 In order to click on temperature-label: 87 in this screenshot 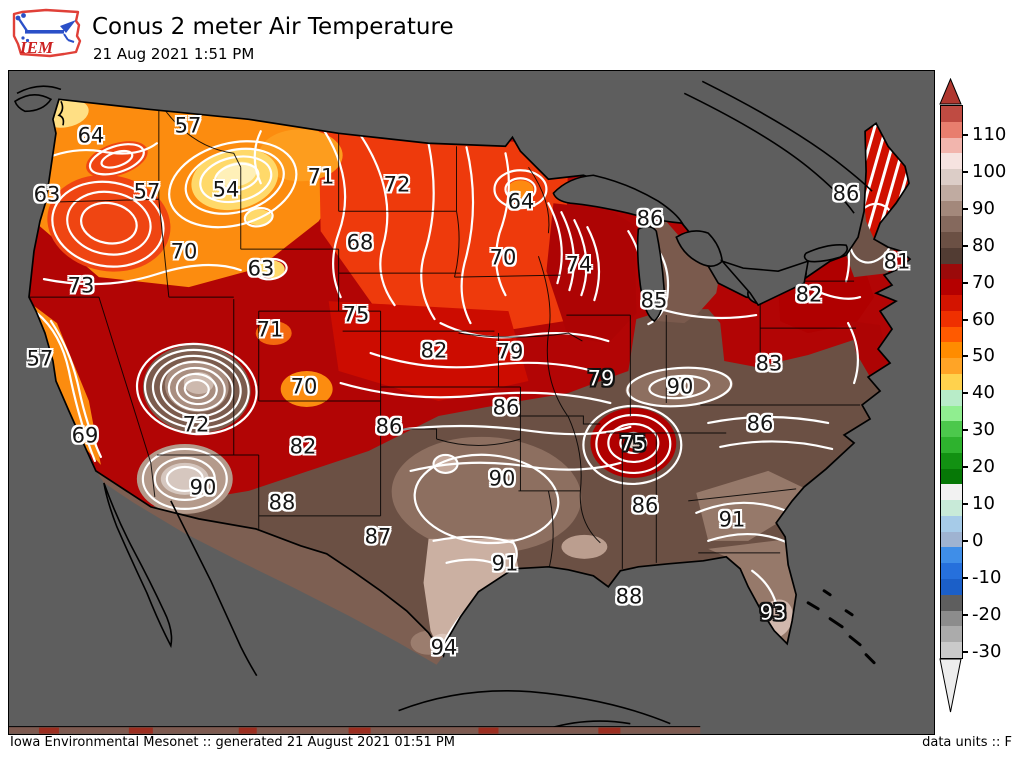, I will do `click(378, 536)`.